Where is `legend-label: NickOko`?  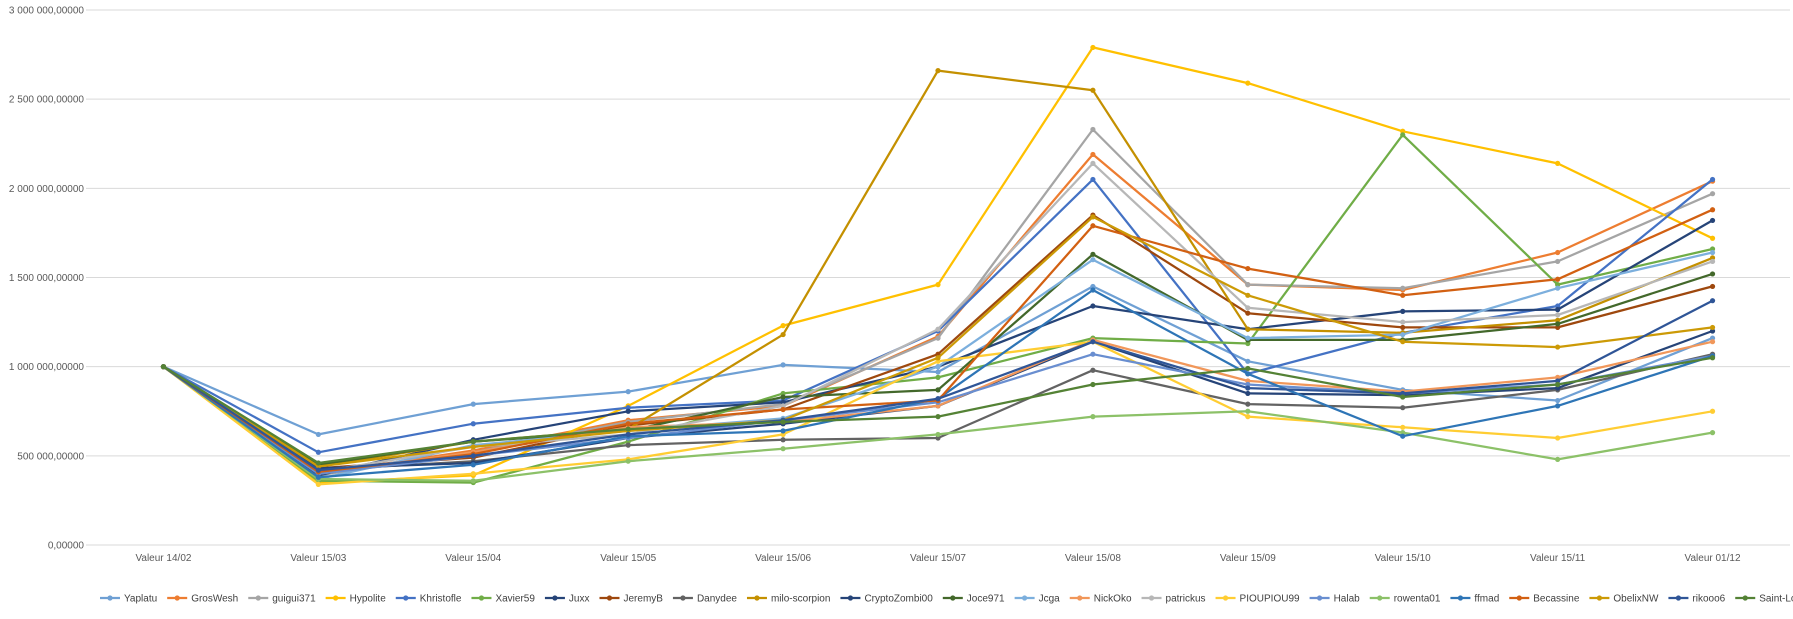 legend-label: NickOko is located at coordinates (1113, 599).